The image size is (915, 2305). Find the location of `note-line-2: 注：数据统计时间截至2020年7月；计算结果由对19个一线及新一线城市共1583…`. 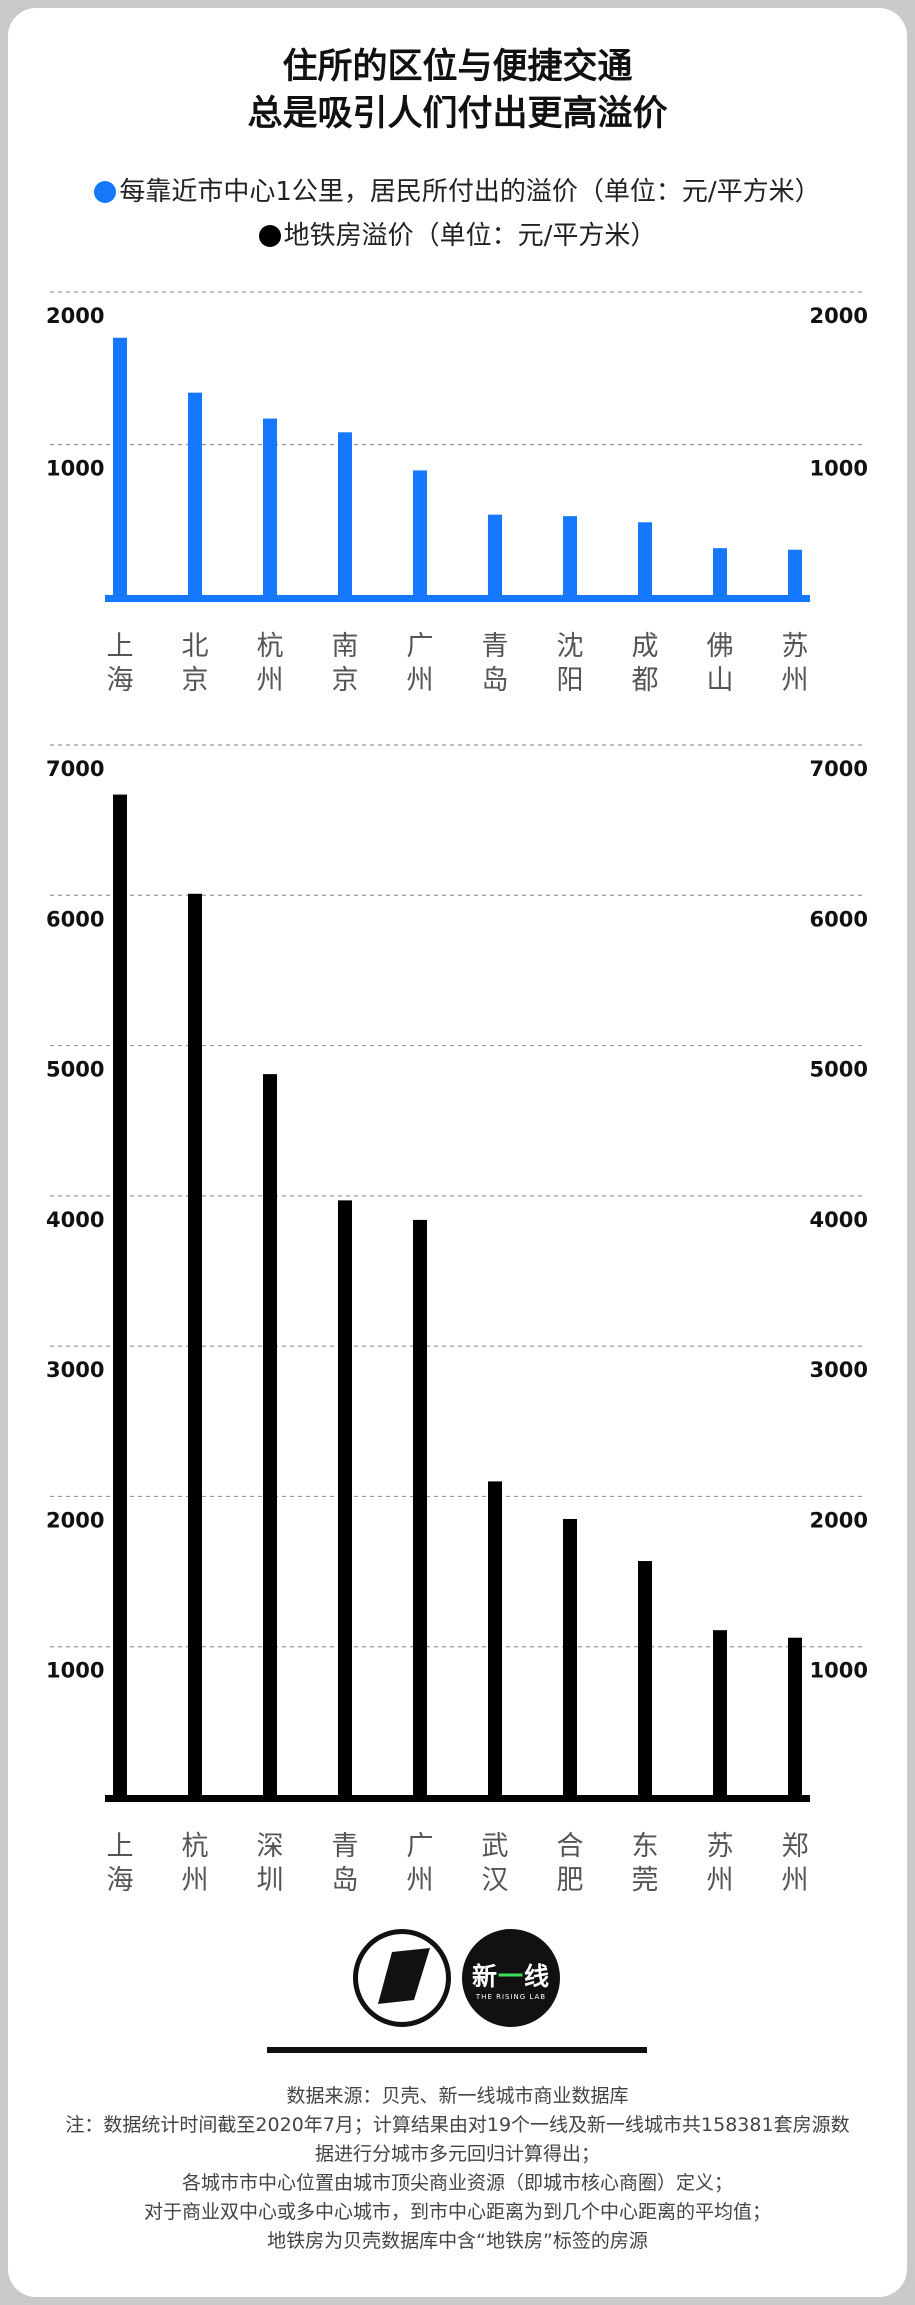

note-line-2: 注：数据统计时间截至2020年7月；计算结果由对19个一线及新一线城市共1583… is located at coordinates (457, 2125).